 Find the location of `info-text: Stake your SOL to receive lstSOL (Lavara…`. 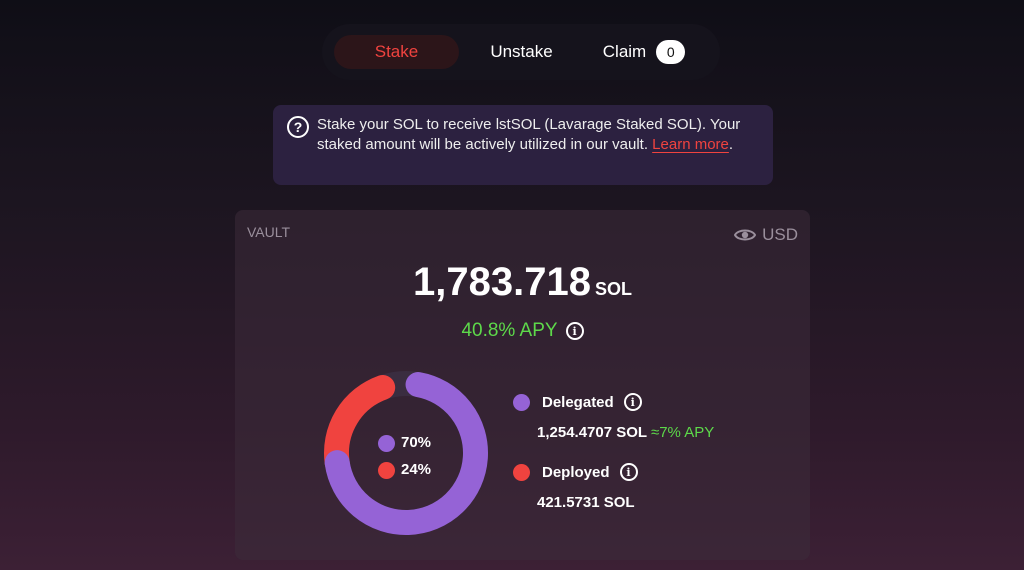

info-text: Stake your SOL to receive lstSOL (Lavara… is located at coordinates (538, 145).